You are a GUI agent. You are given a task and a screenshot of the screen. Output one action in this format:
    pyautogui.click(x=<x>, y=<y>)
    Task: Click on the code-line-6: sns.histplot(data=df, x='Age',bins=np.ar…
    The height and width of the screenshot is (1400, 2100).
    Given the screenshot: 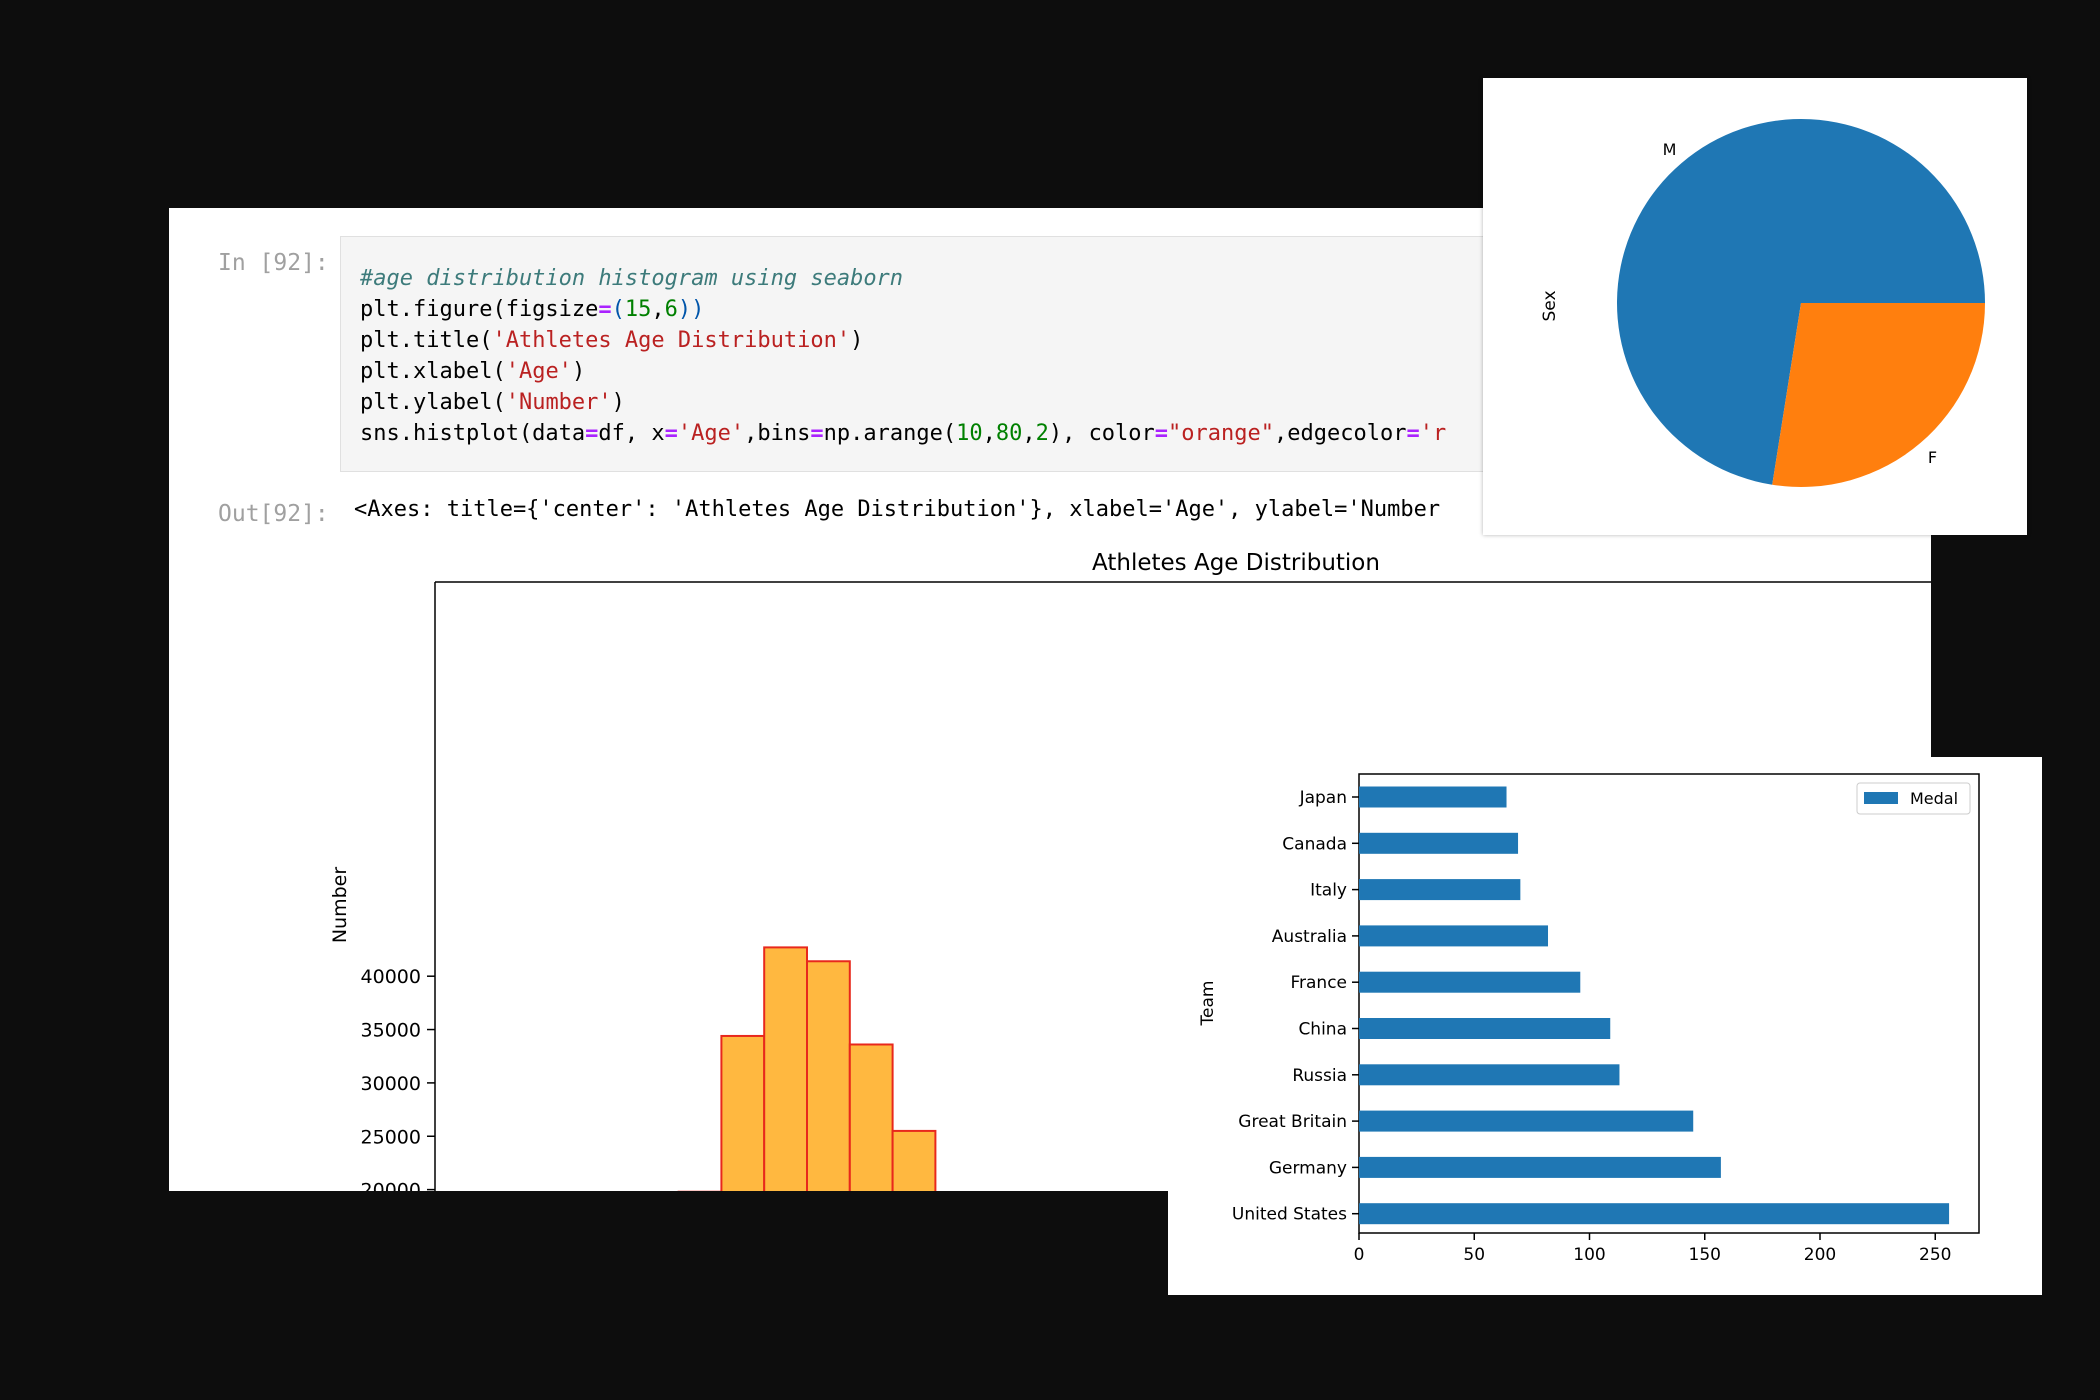 What is the action you would take?
    pyautogui.click(x=903, y=433)
    